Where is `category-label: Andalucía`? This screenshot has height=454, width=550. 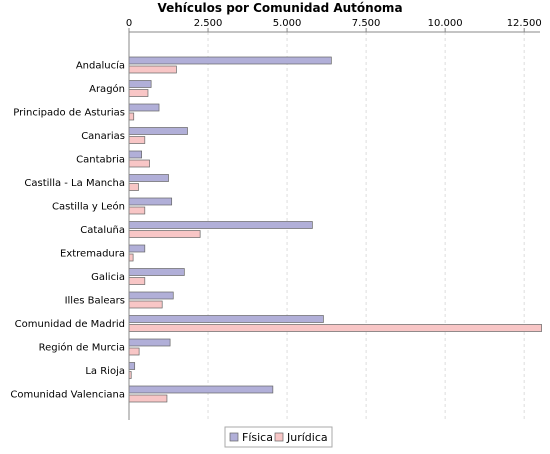
category-label: Andalucía is located at coordinates (100, 66).